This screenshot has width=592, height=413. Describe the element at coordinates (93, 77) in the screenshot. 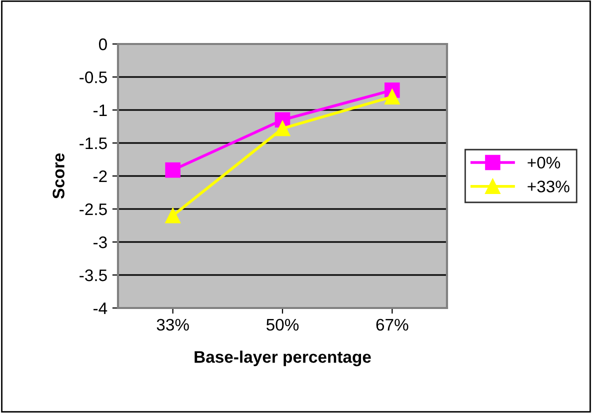

I see `y-tick-label: -0.5` at that location.